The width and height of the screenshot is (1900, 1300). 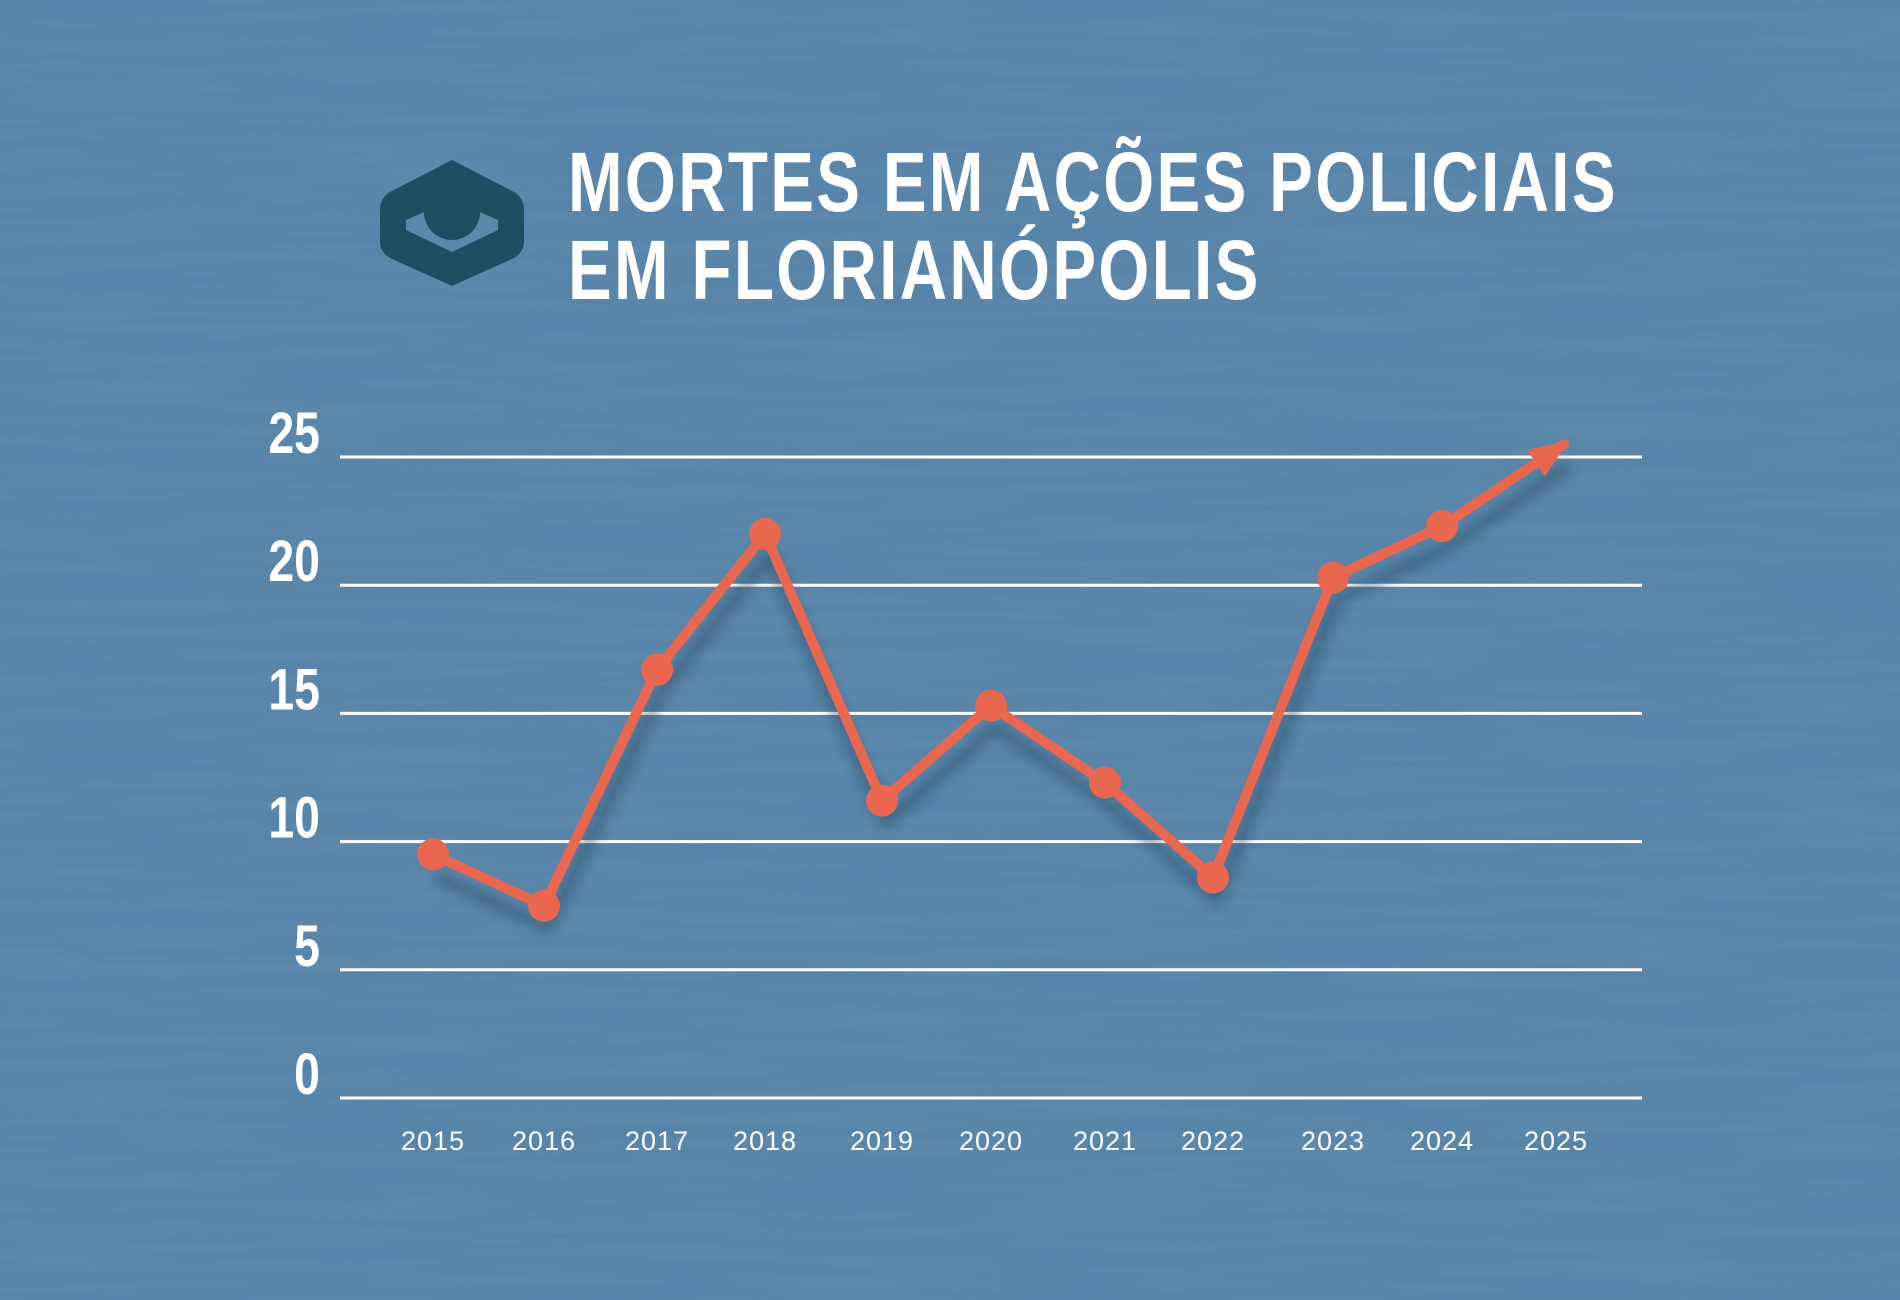 What do you see at coordinates (1556, 1141) in the screenshot?
I see `x-tick-label: 2025` at bounding box center [1556, 1141].